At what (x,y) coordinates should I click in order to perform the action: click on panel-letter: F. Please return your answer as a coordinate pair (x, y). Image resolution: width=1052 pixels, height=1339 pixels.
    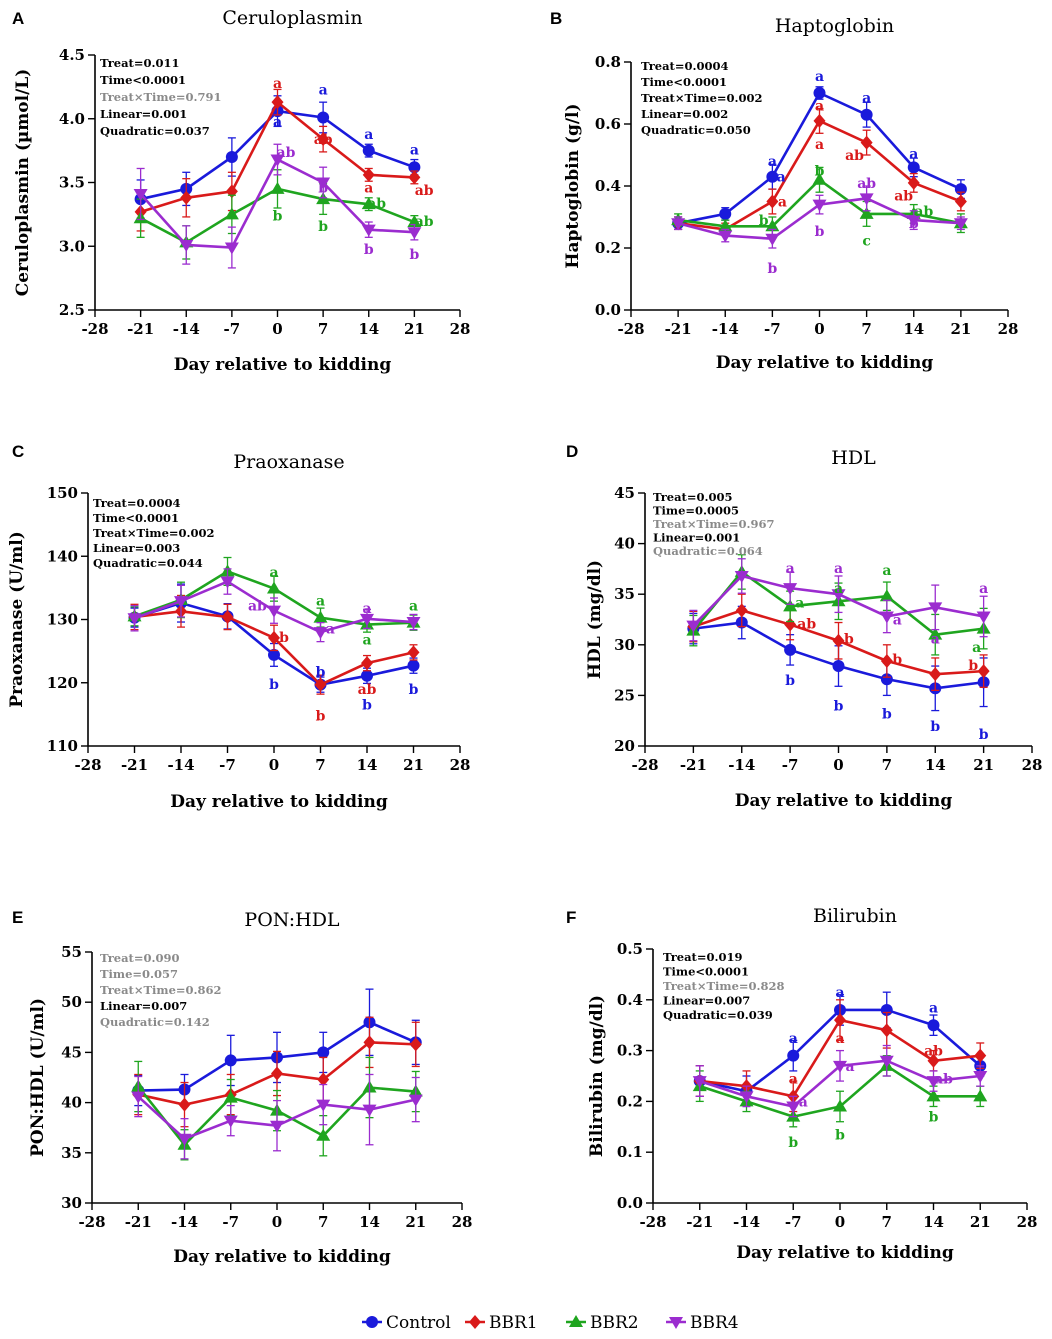
    Looking at the image, I should click on (571, 917).